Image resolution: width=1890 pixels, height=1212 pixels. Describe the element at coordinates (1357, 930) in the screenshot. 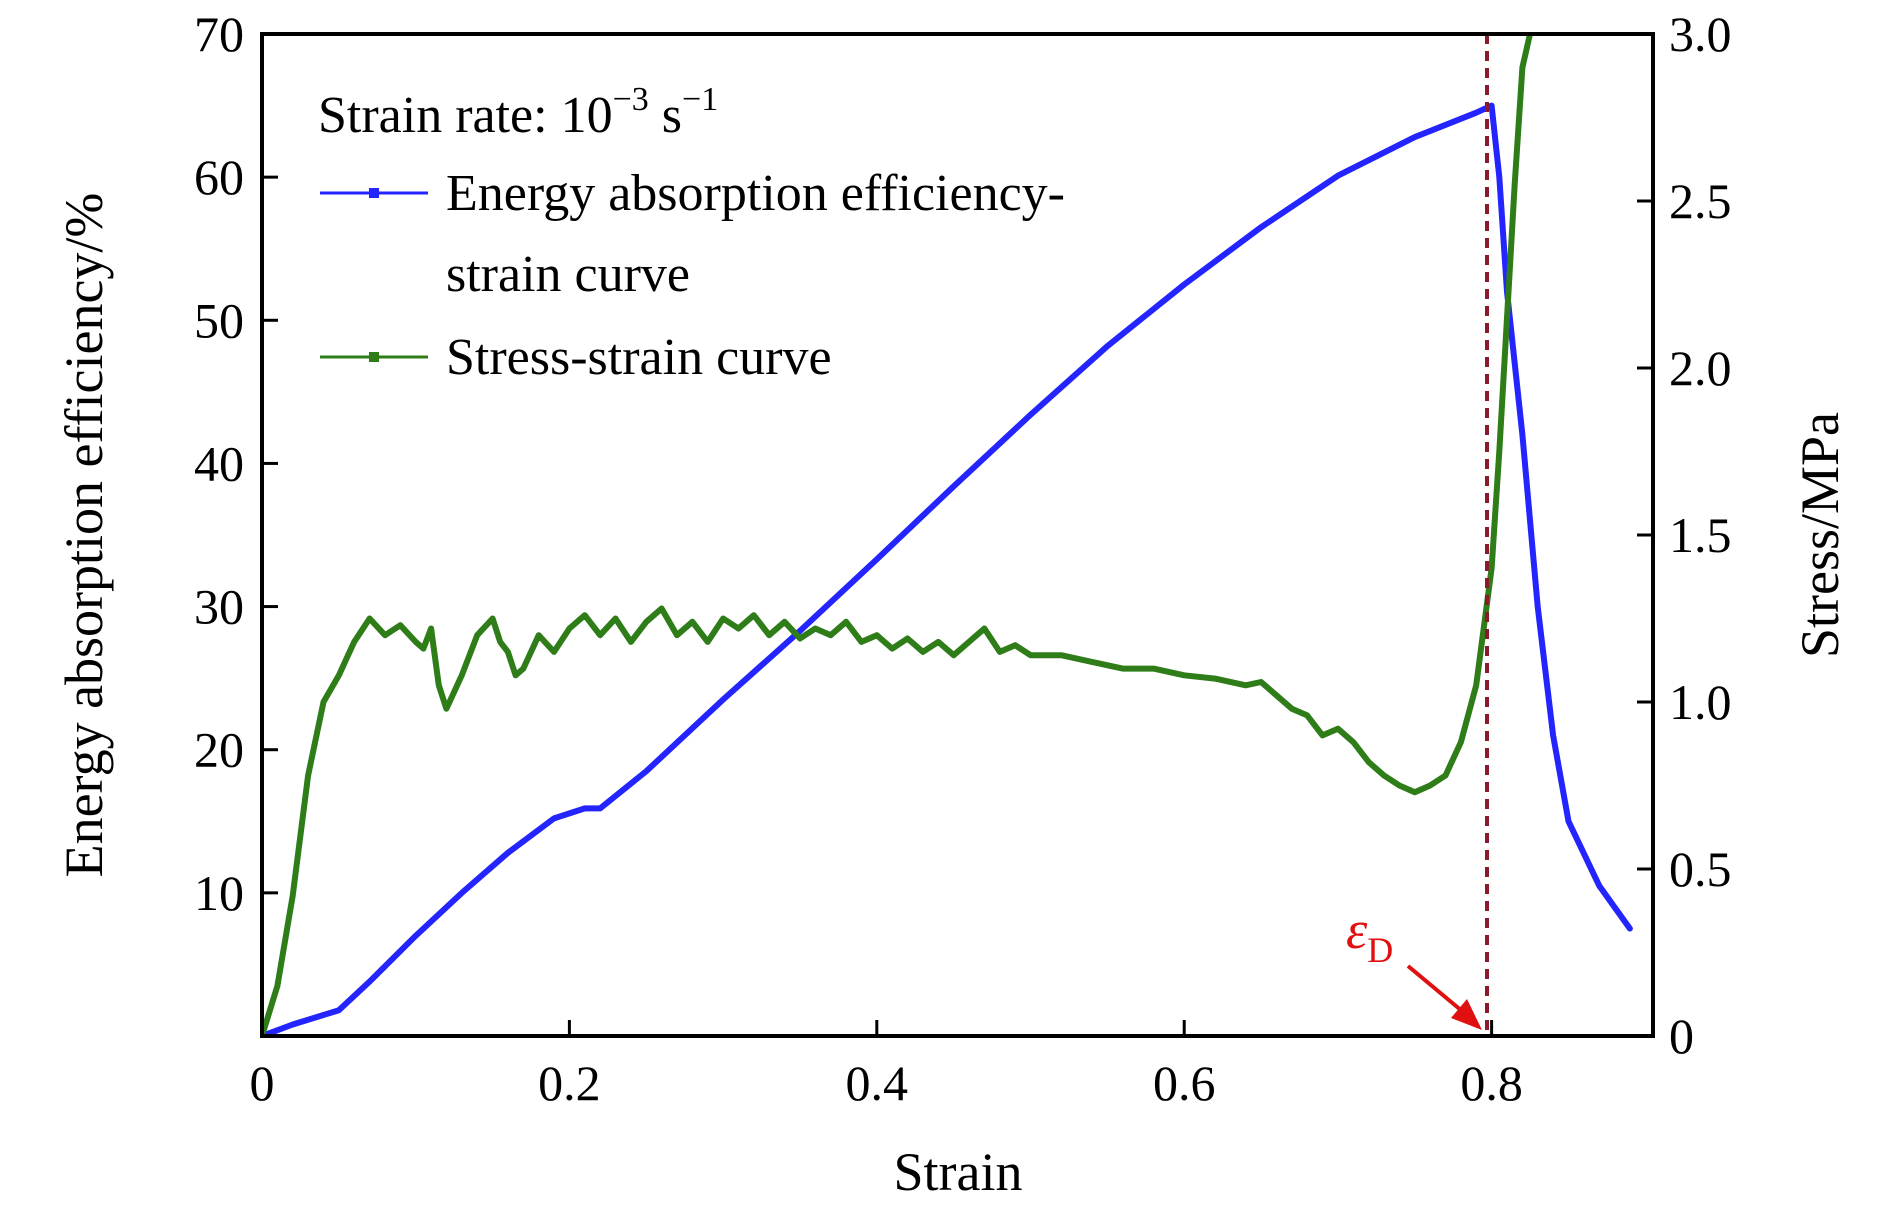

I see `annotation-symbol: ε` at that location.